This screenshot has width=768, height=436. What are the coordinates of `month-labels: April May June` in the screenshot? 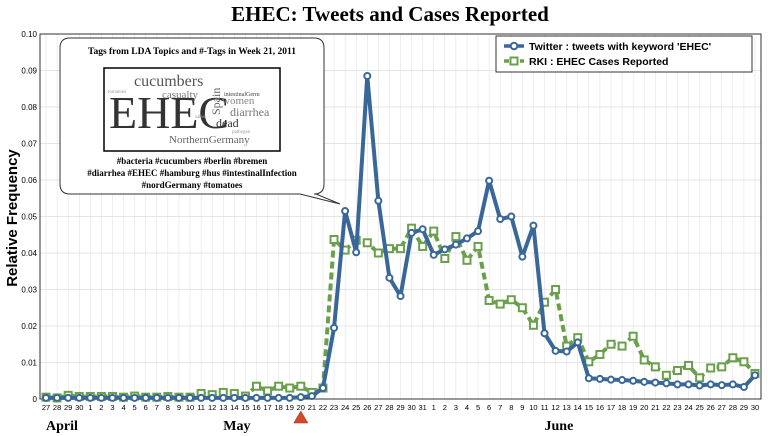 It's located at (309, 426).